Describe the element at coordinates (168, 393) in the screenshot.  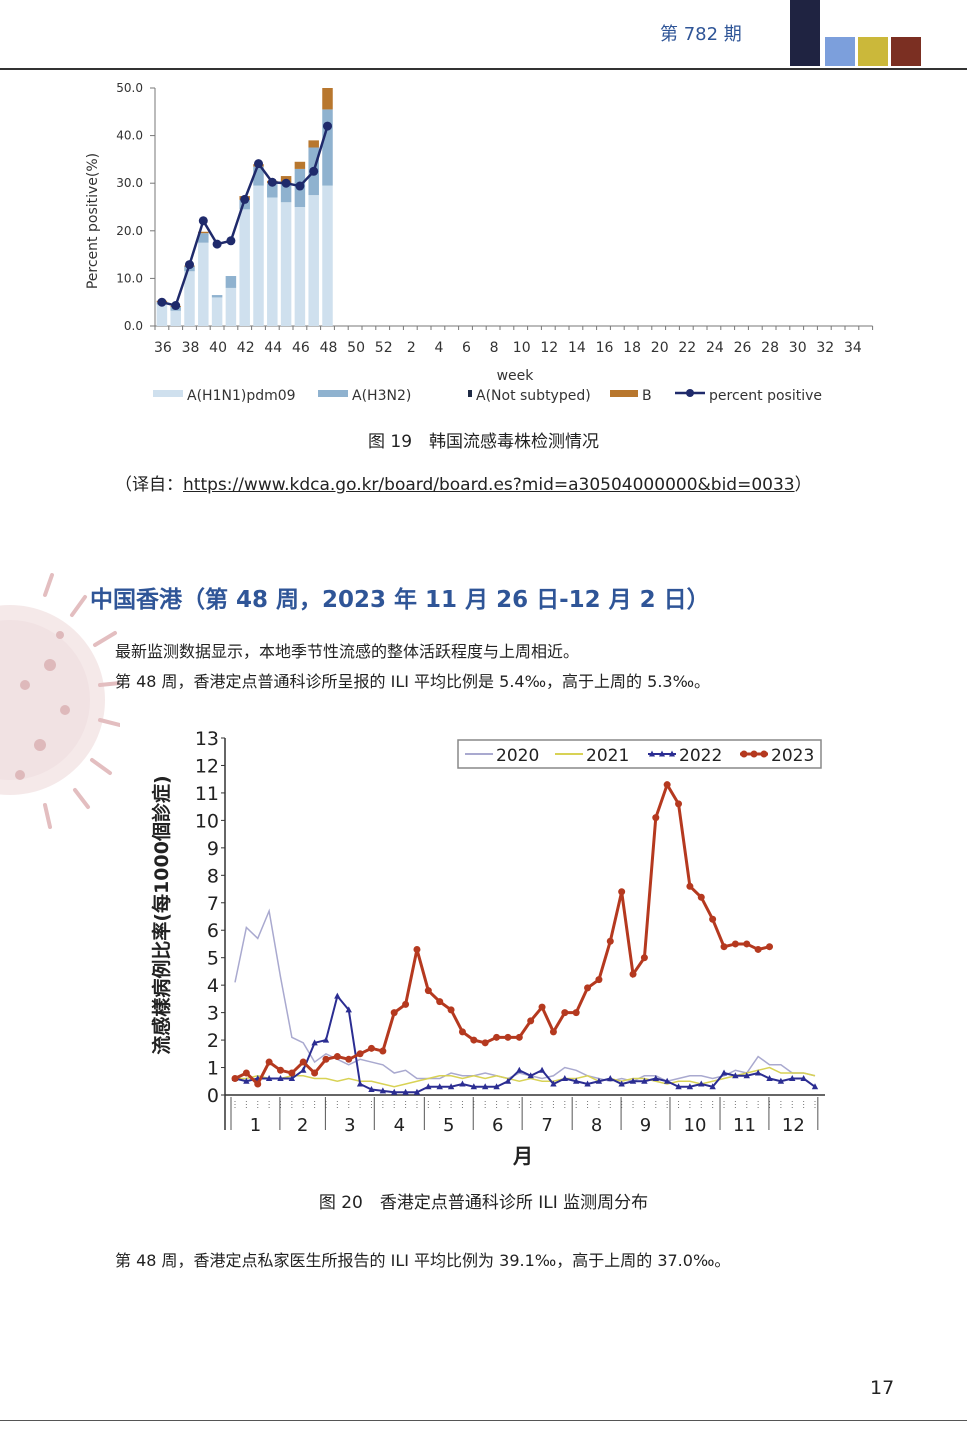
I see `legend-swatch` at that location.